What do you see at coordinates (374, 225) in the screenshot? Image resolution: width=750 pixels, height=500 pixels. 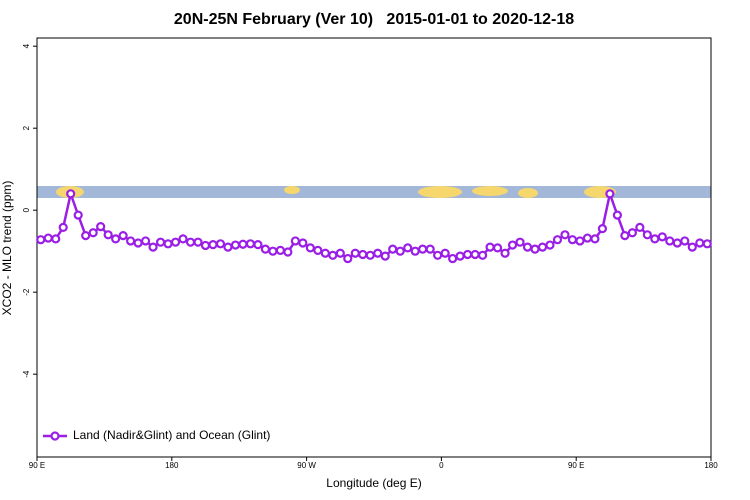 I see `series-line` at bounding box center [374, 225].